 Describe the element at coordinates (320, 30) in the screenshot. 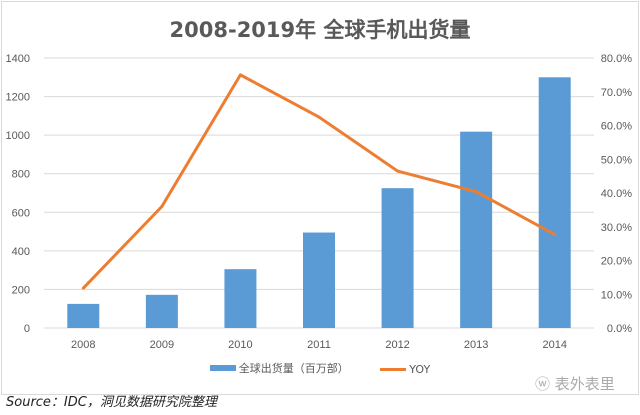

I see `chart-title: 2008-2019年 全球手机出货量` at that location.